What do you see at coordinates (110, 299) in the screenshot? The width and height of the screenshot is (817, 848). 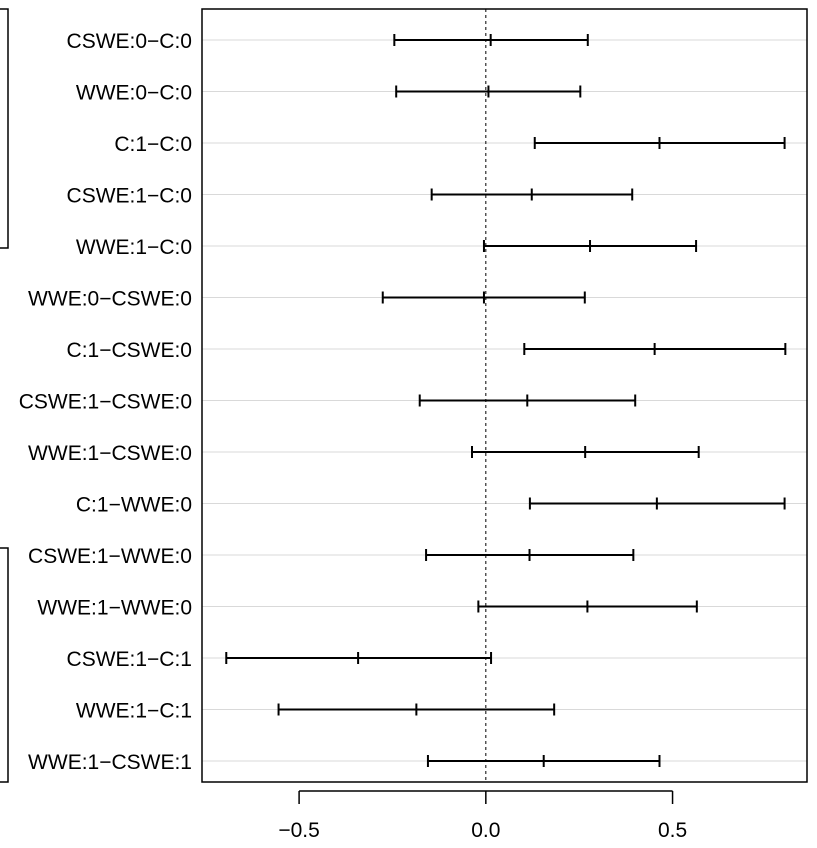 I see `y-tick-label: WWE:0−CSWE:0` at bounding box center [110, 299].